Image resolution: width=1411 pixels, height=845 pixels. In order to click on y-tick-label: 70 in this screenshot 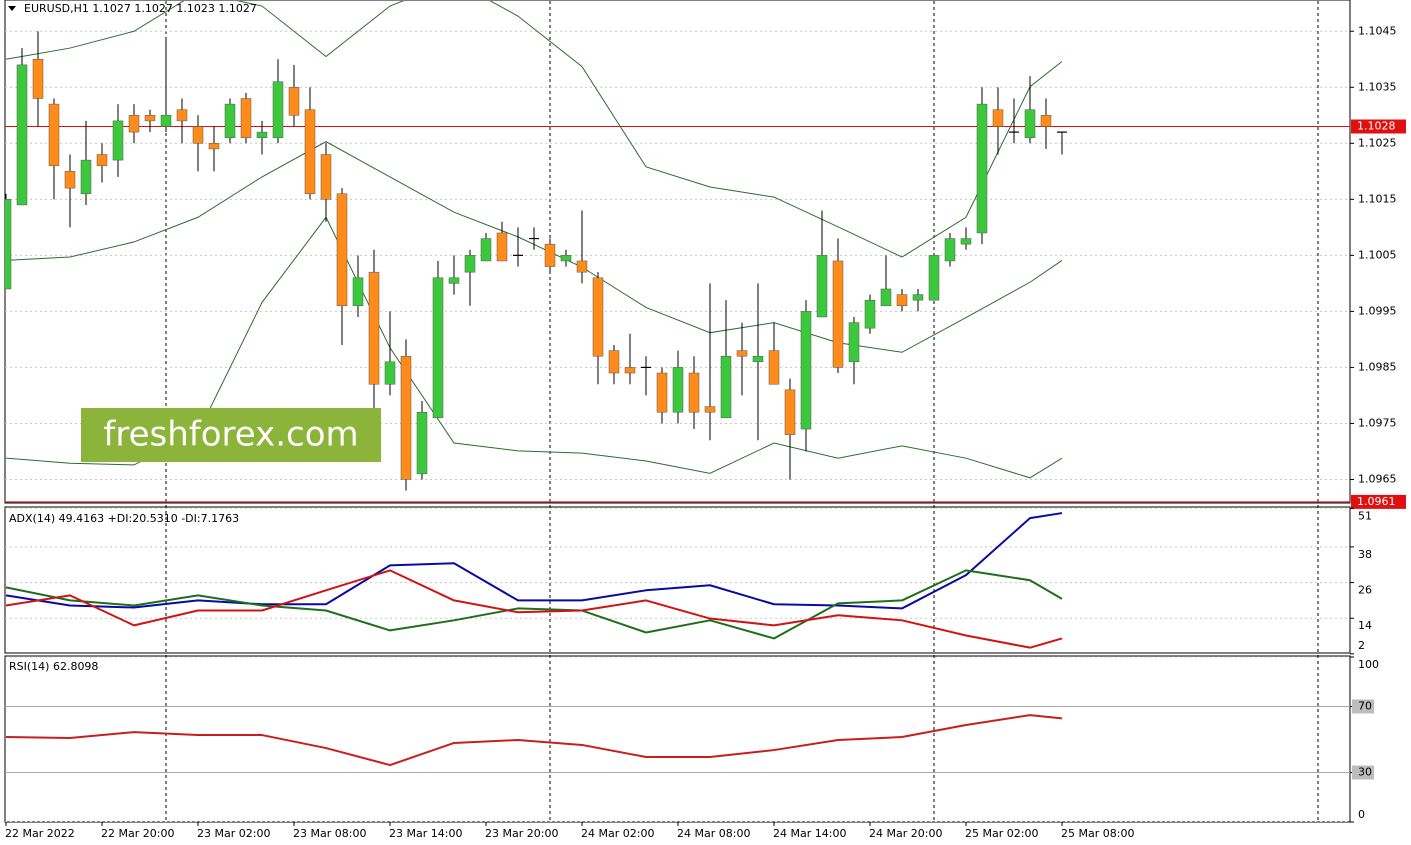, I will do `click(1365, 706)`.